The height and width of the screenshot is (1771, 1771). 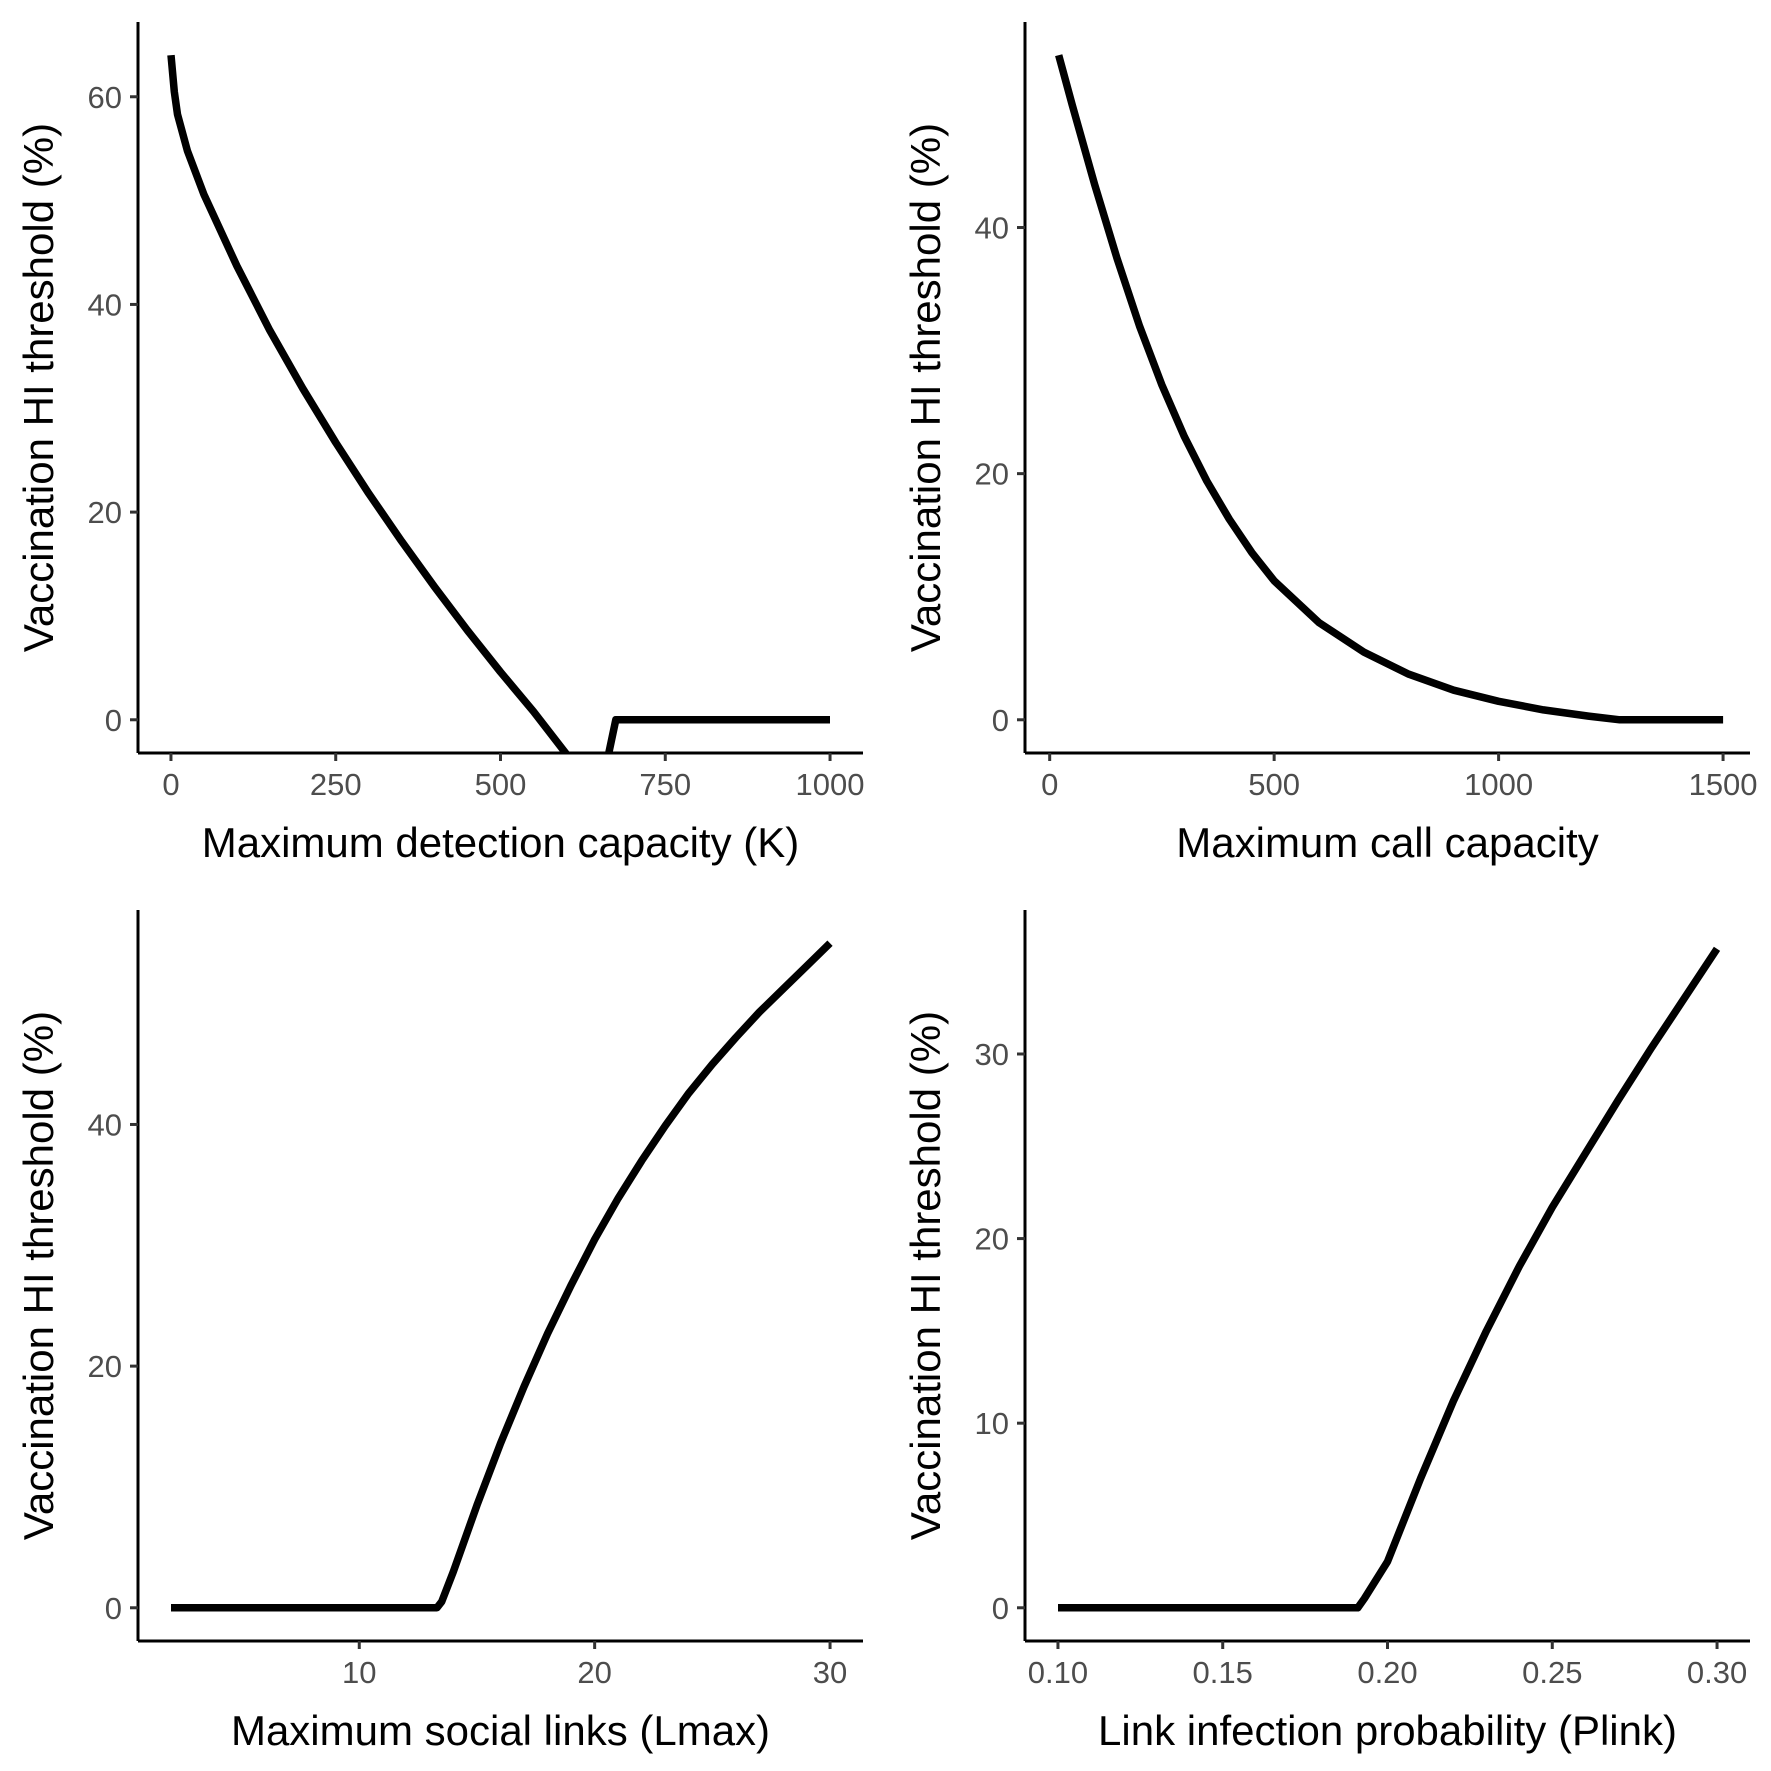 What do you see at coordinates (830, 1672) in the screenshot?
I see `x-tick-label: 30` at bounding box center [830, 1672].